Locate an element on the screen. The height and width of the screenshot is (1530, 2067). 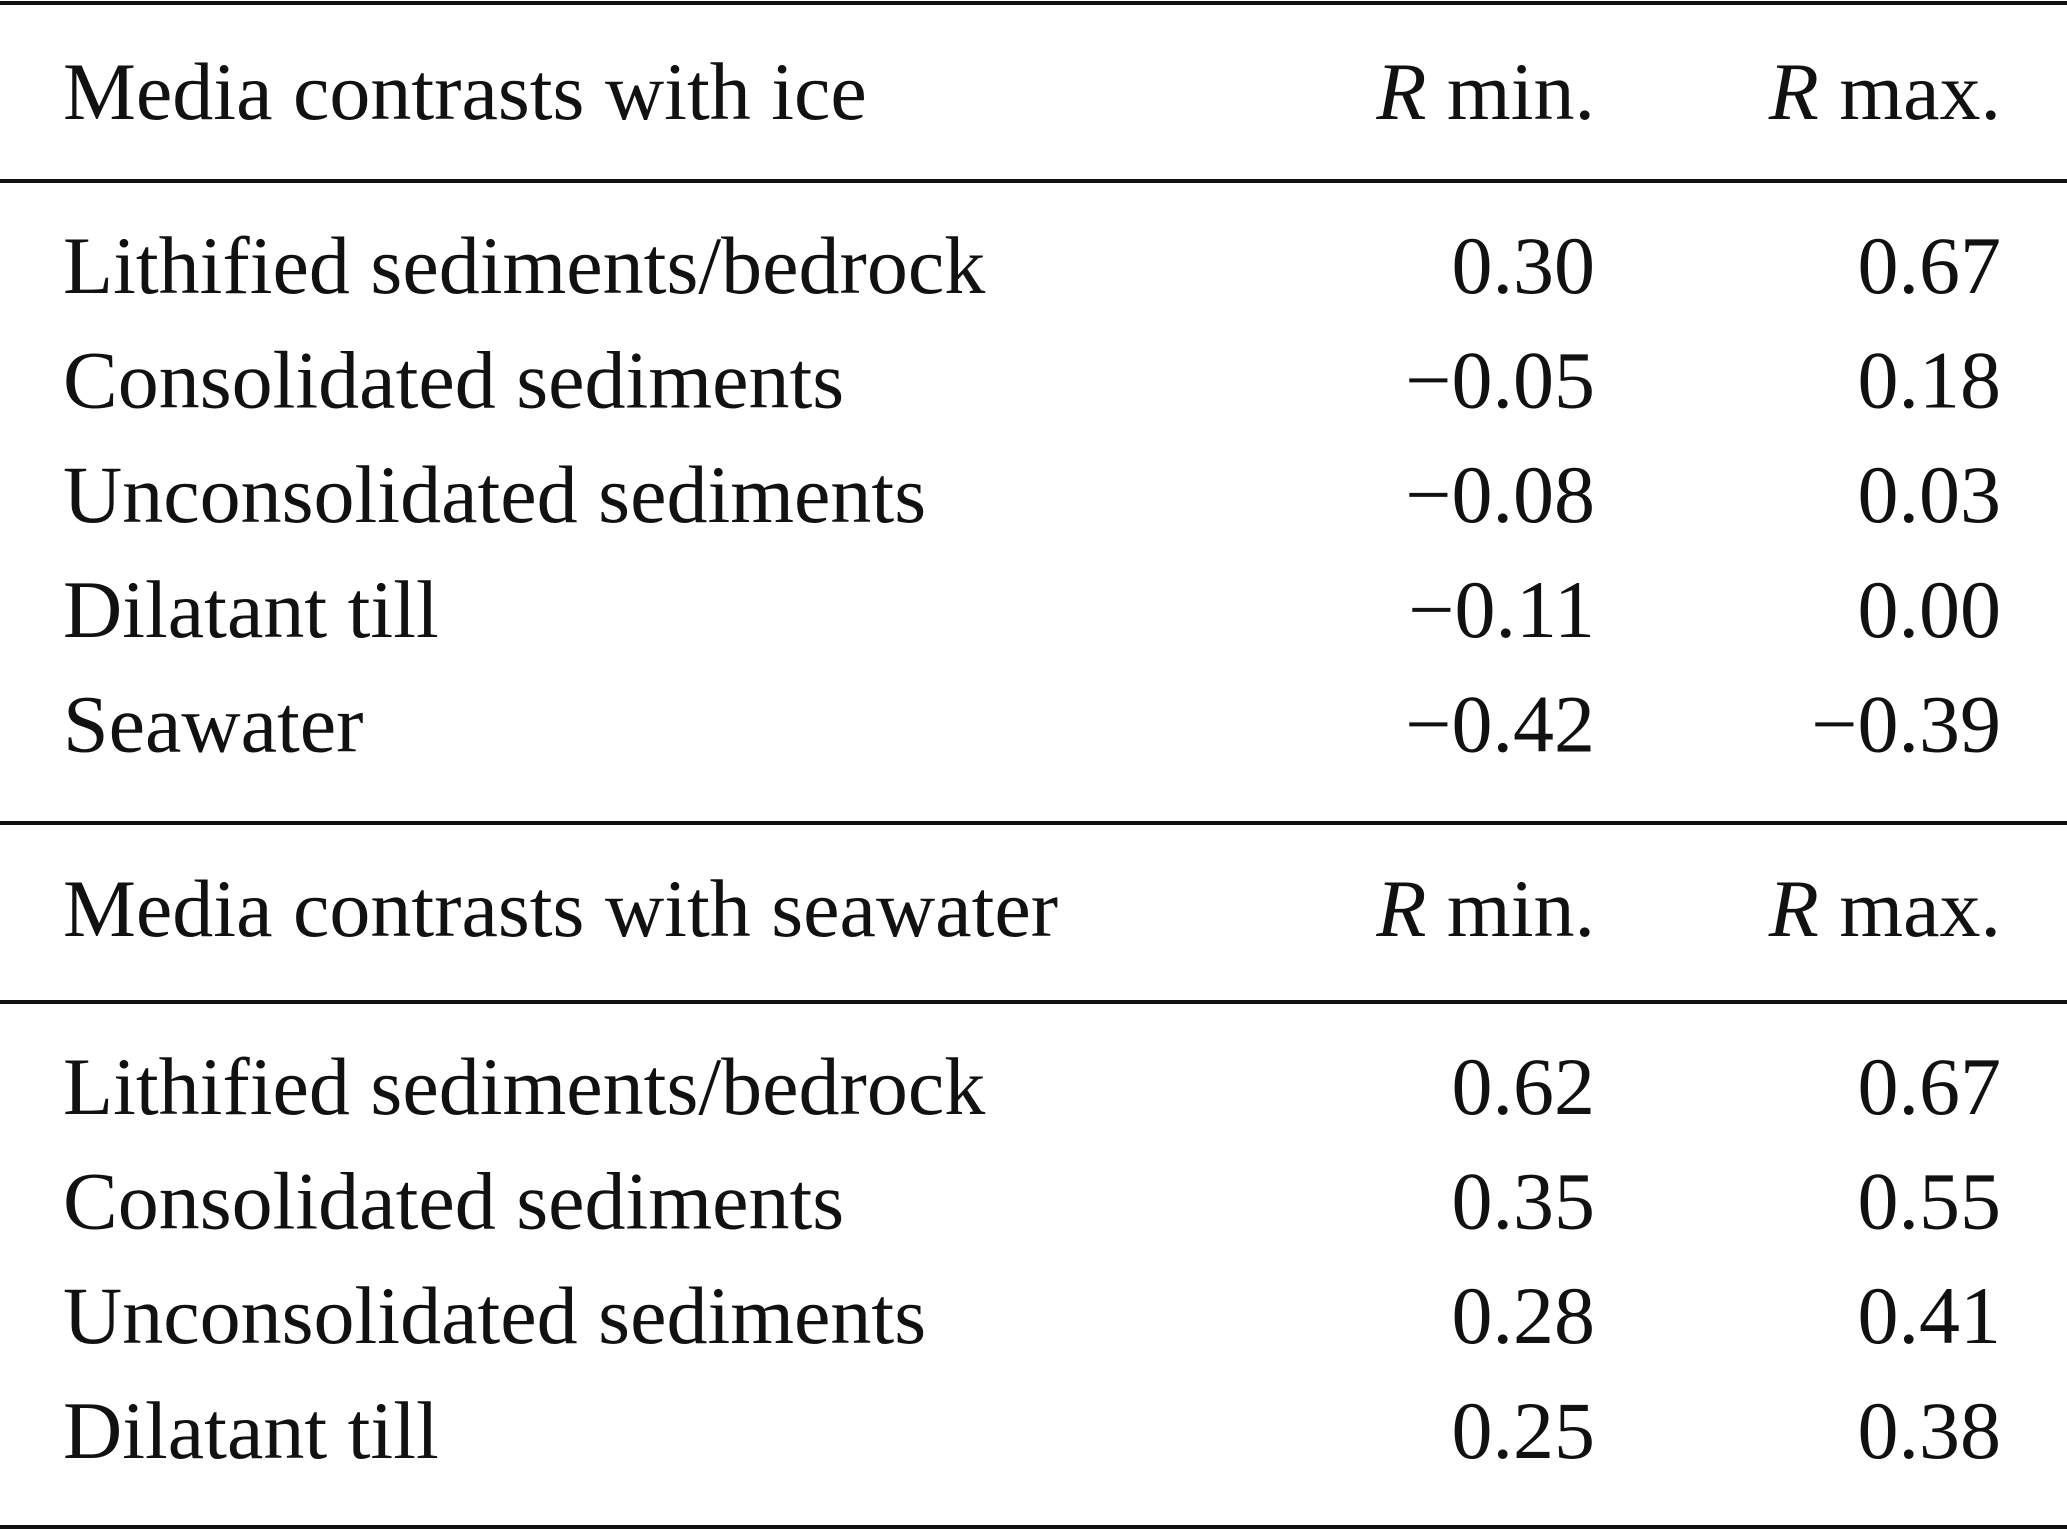
cell-value: −0.05 is located at coordinates (1500, 380).